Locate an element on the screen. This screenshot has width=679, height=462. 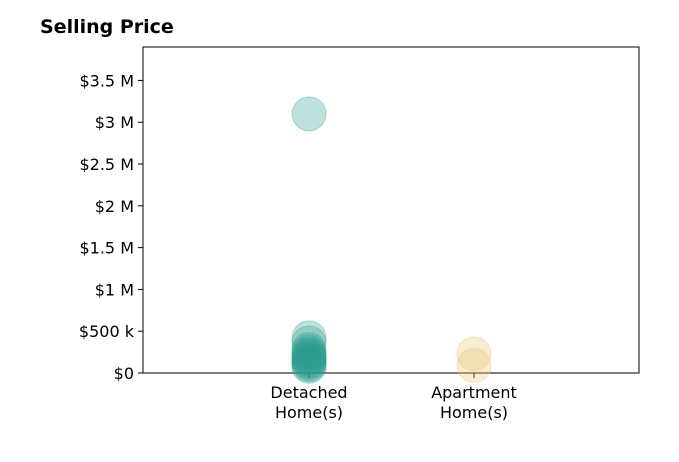
x-tick-label: Detached Home(s) is located at coordinates (308, 402).